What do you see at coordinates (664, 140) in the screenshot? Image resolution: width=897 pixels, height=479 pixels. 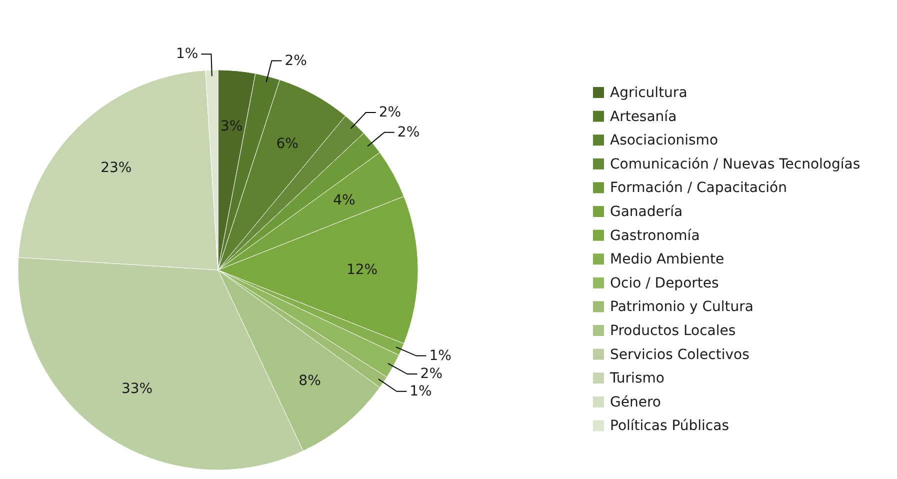 I see `legend-label: Asociacionismo` at bounding box center [664, 140].